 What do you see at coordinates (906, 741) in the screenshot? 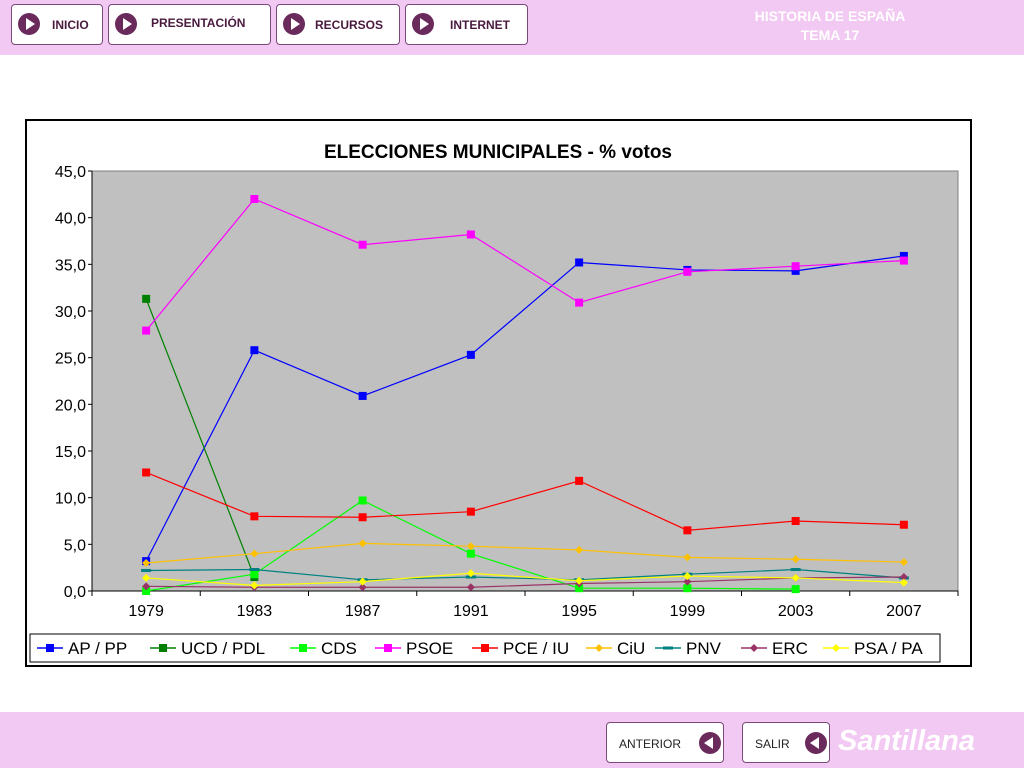
I see `brand-logo: Santillana` at bounding box center [906, 741].